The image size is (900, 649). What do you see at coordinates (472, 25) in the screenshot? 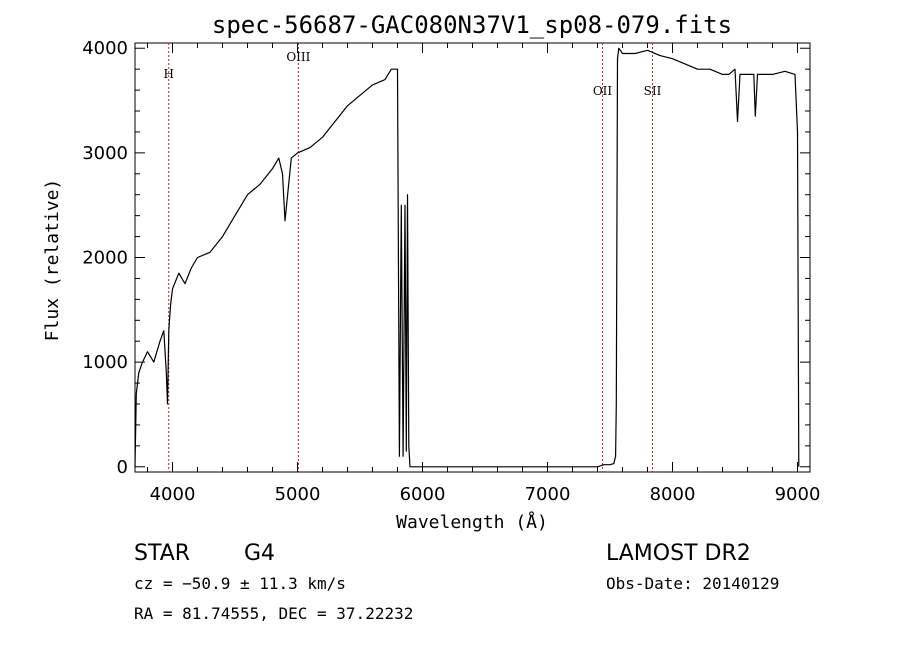
I see `chart-title: spec-56687-GAC080N37V1_sp08-079.fits` at bounding box center [472, 25].